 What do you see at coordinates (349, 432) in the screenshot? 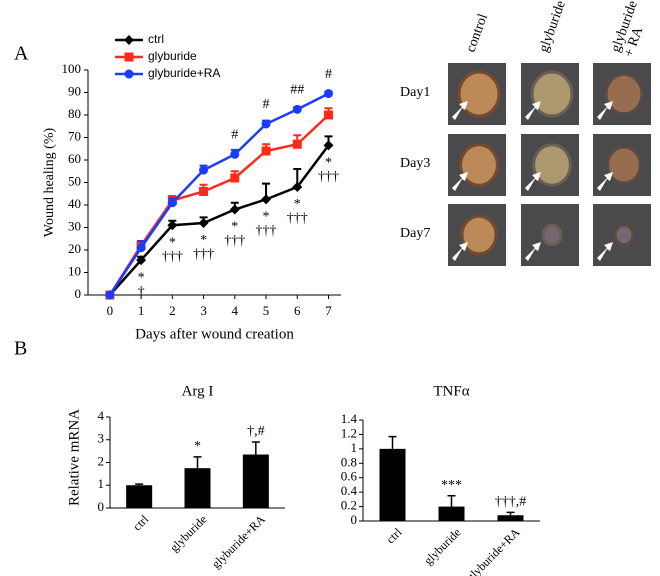
I see `y-tick-label: 1.2` at bounding box center [349, 432].